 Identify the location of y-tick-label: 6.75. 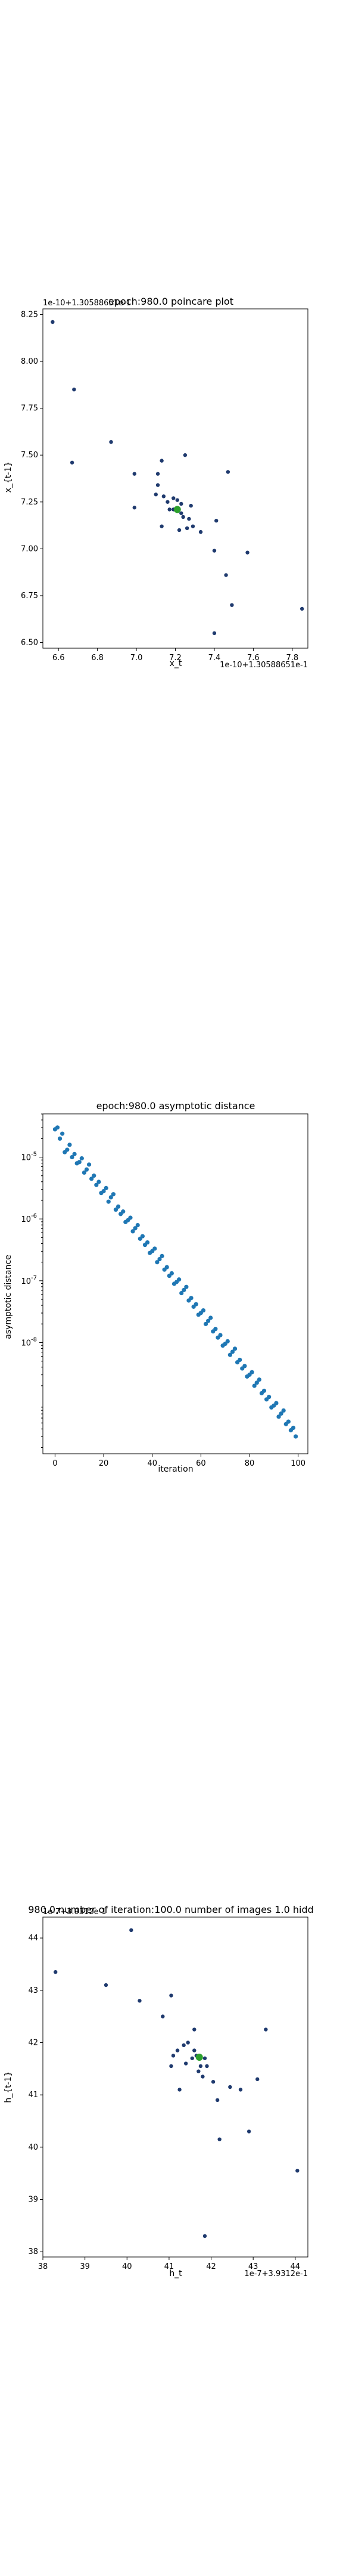
(30, 596).